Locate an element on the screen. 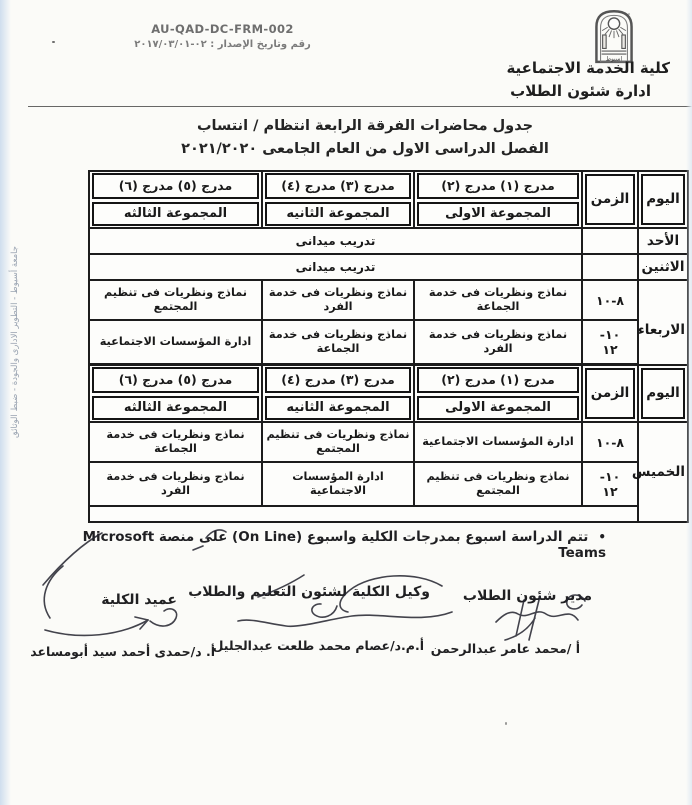  form-code: AU-QAD-DC-FRM-002 is located at coordinates (222, 29).